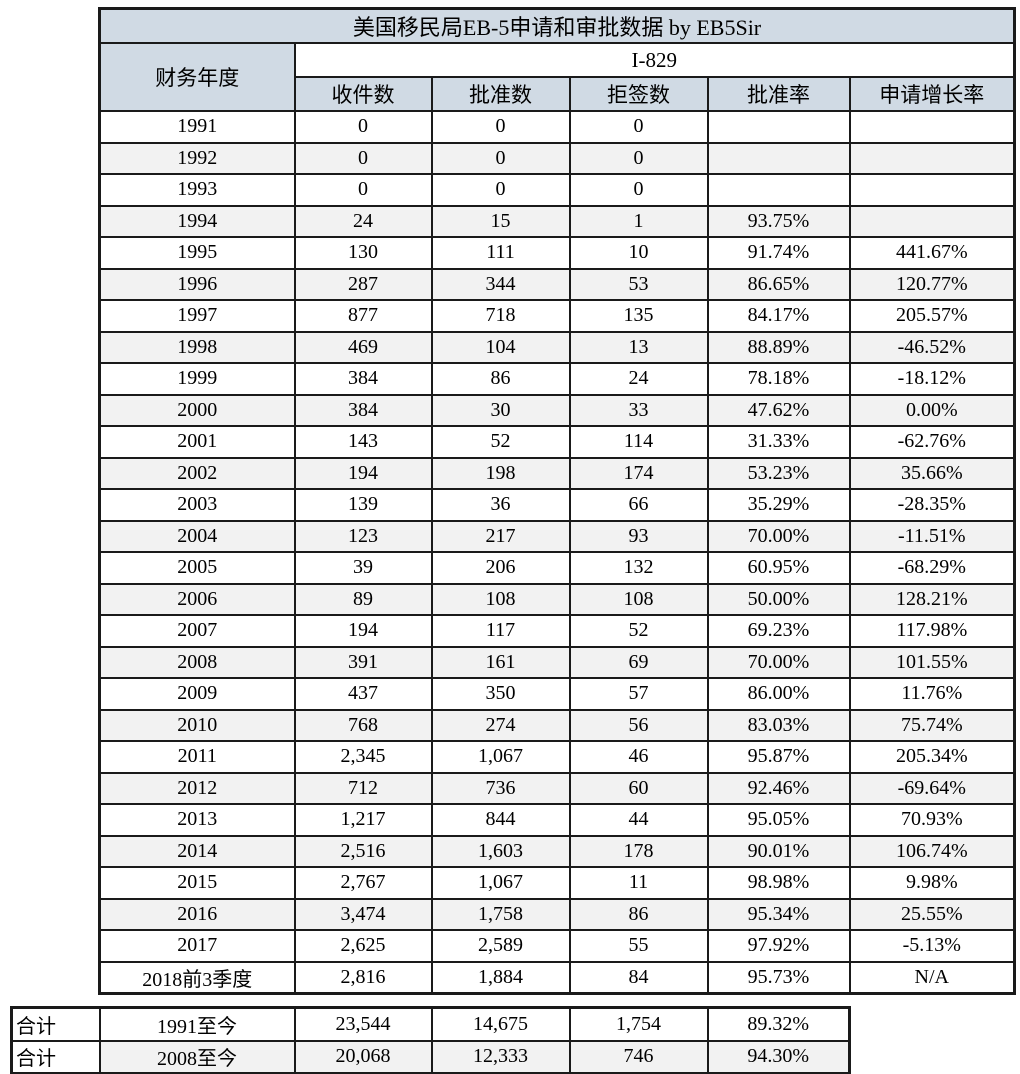 The image size is (1020, 1074). I want to click on approval-rate-cell: 78.18%, so click(778, 379).